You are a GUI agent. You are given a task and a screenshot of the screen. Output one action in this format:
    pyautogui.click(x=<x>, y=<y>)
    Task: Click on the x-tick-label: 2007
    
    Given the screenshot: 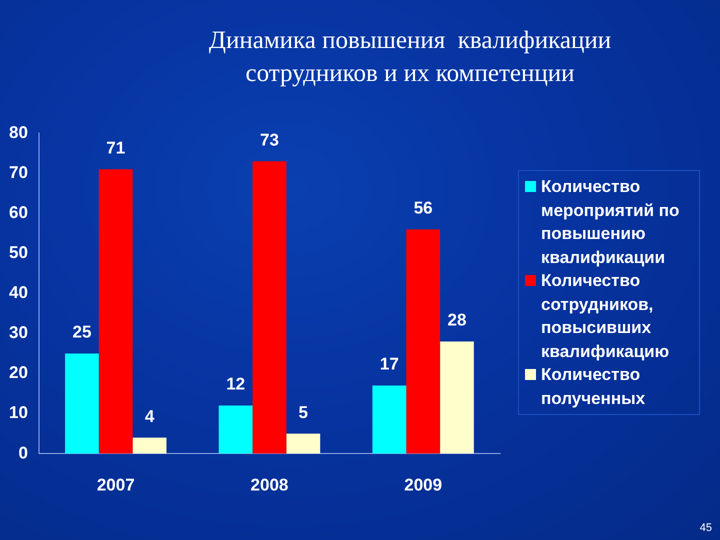 What is the action you would take?
    pyautogui.click(x=115, y=484)
    